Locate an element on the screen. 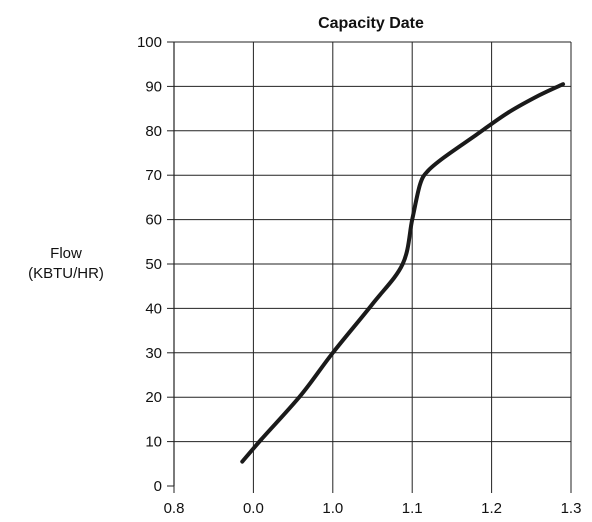  y-axis-label-line2: (KBTU/HR) is located at coordinates (66, 273).